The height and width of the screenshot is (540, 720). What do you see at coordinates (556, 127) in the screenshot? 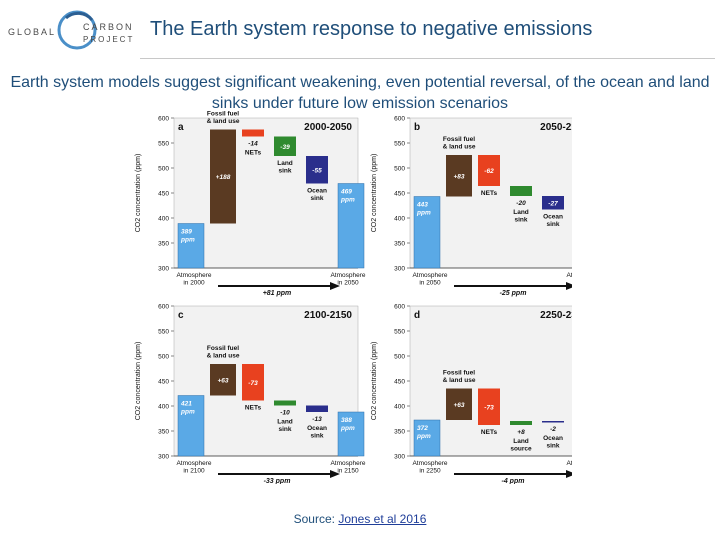
I see `panel-period: 2050-2100` at bounding box center [556, 127].